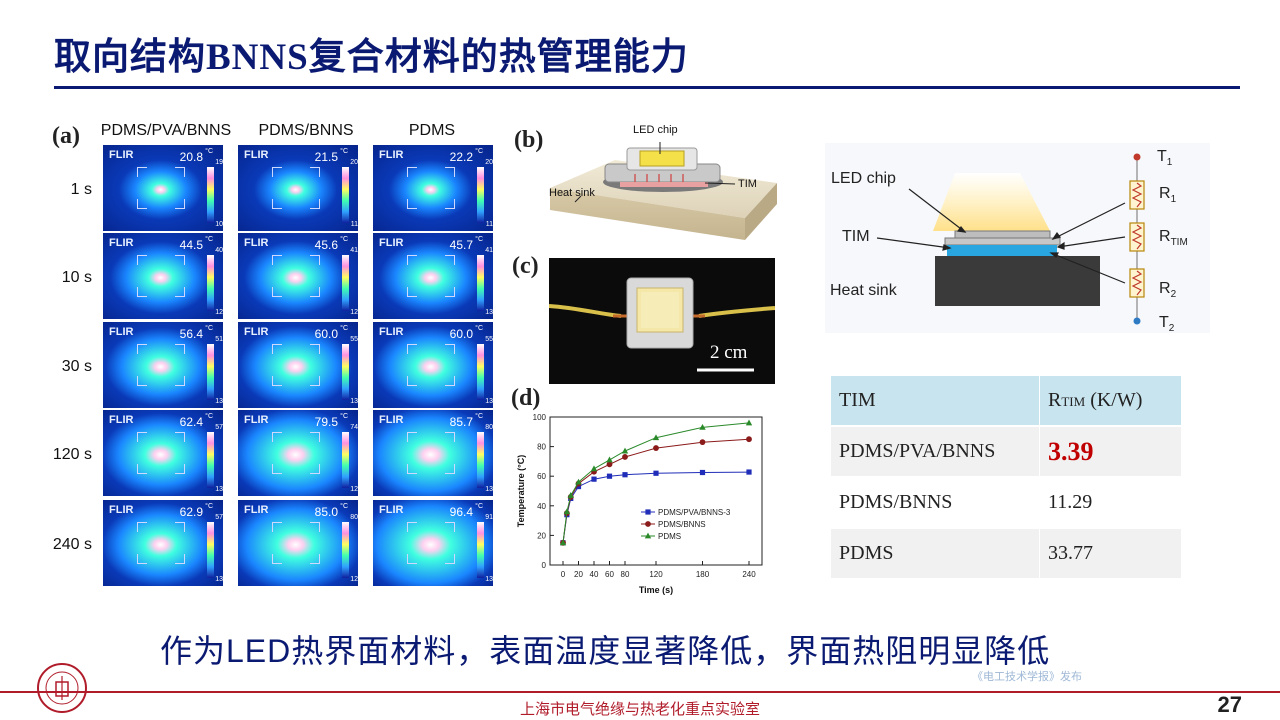 The width and height of the screenshot is (1280, 720). I want to click on slide-conclusion: 作为LED热界面材料，表面温度显著降低，界面热阻明显降低, so click(605, 651).